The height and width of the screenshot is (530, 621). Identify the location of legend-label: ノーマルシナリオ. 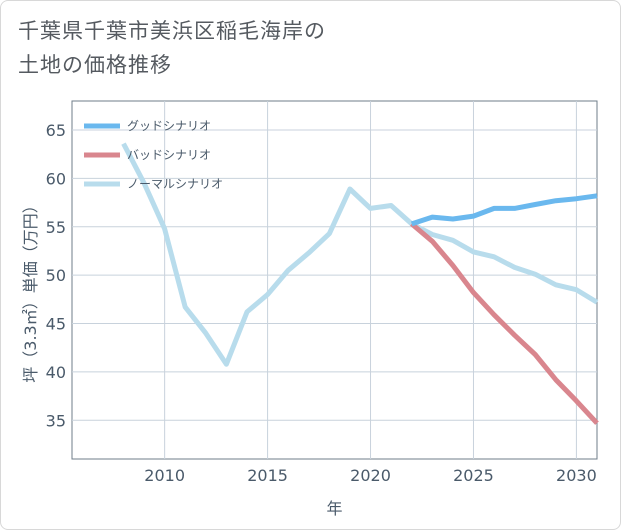
(175, 184).